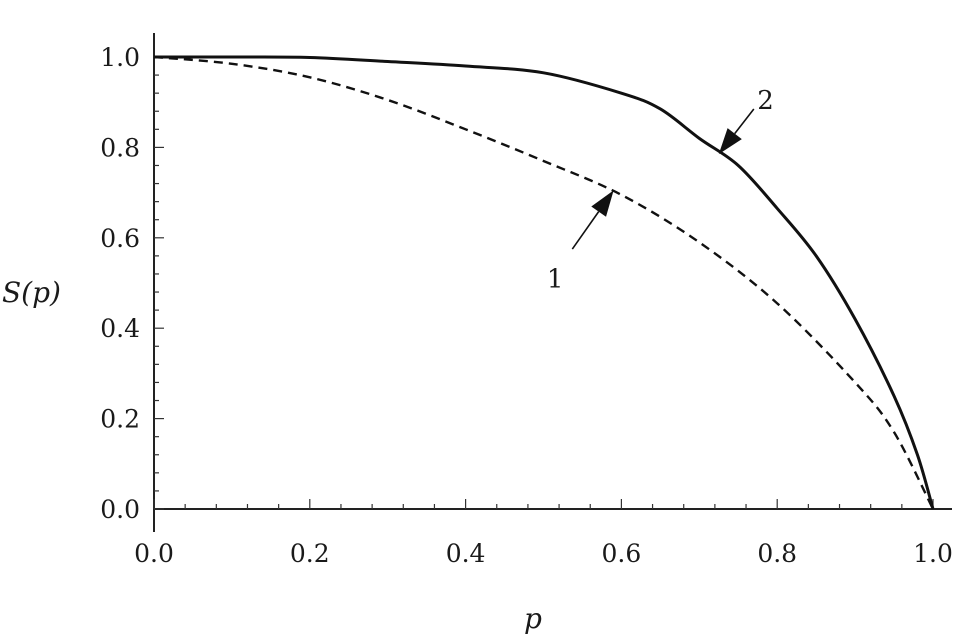  Describe the element at coordinates (120, 147) in the screenshot. I see `y-tick-label: 0.8` at that location.